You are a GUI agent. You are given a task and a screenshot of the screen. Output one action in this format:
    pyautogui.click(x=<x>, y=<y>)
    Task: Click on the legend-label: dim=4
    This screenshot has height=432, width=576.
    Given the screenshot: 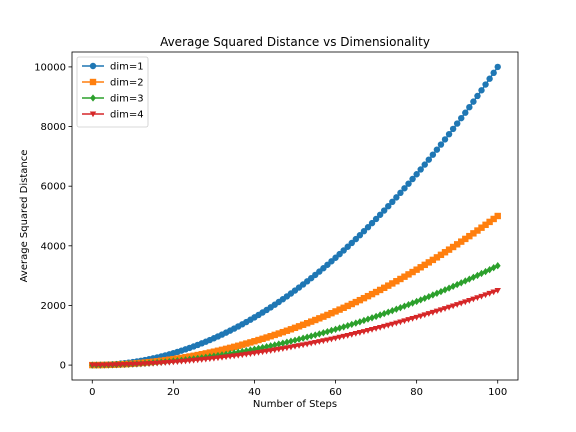 What is the action you would take?
    pyautogui.click(x=127, y=115)
    